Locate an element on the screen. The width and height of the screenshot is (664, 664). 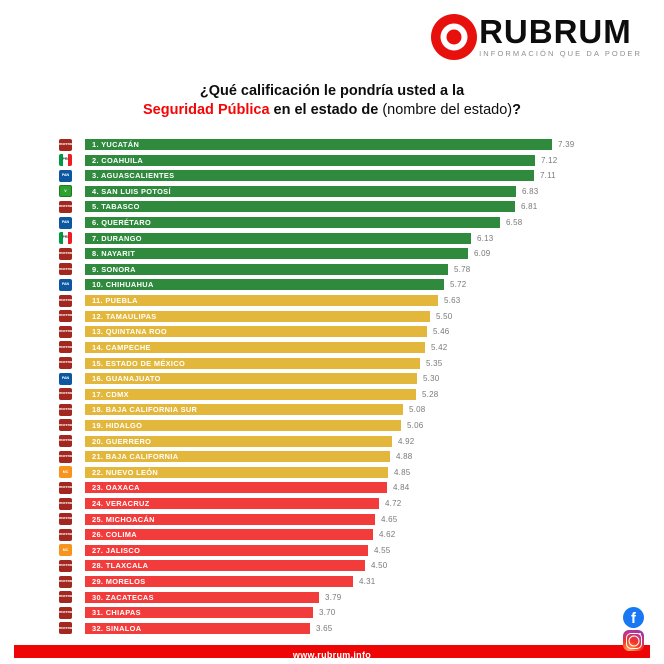
state-label: 18. BAJA CALIFORNIA SUR is located at coordinates (145, 410).